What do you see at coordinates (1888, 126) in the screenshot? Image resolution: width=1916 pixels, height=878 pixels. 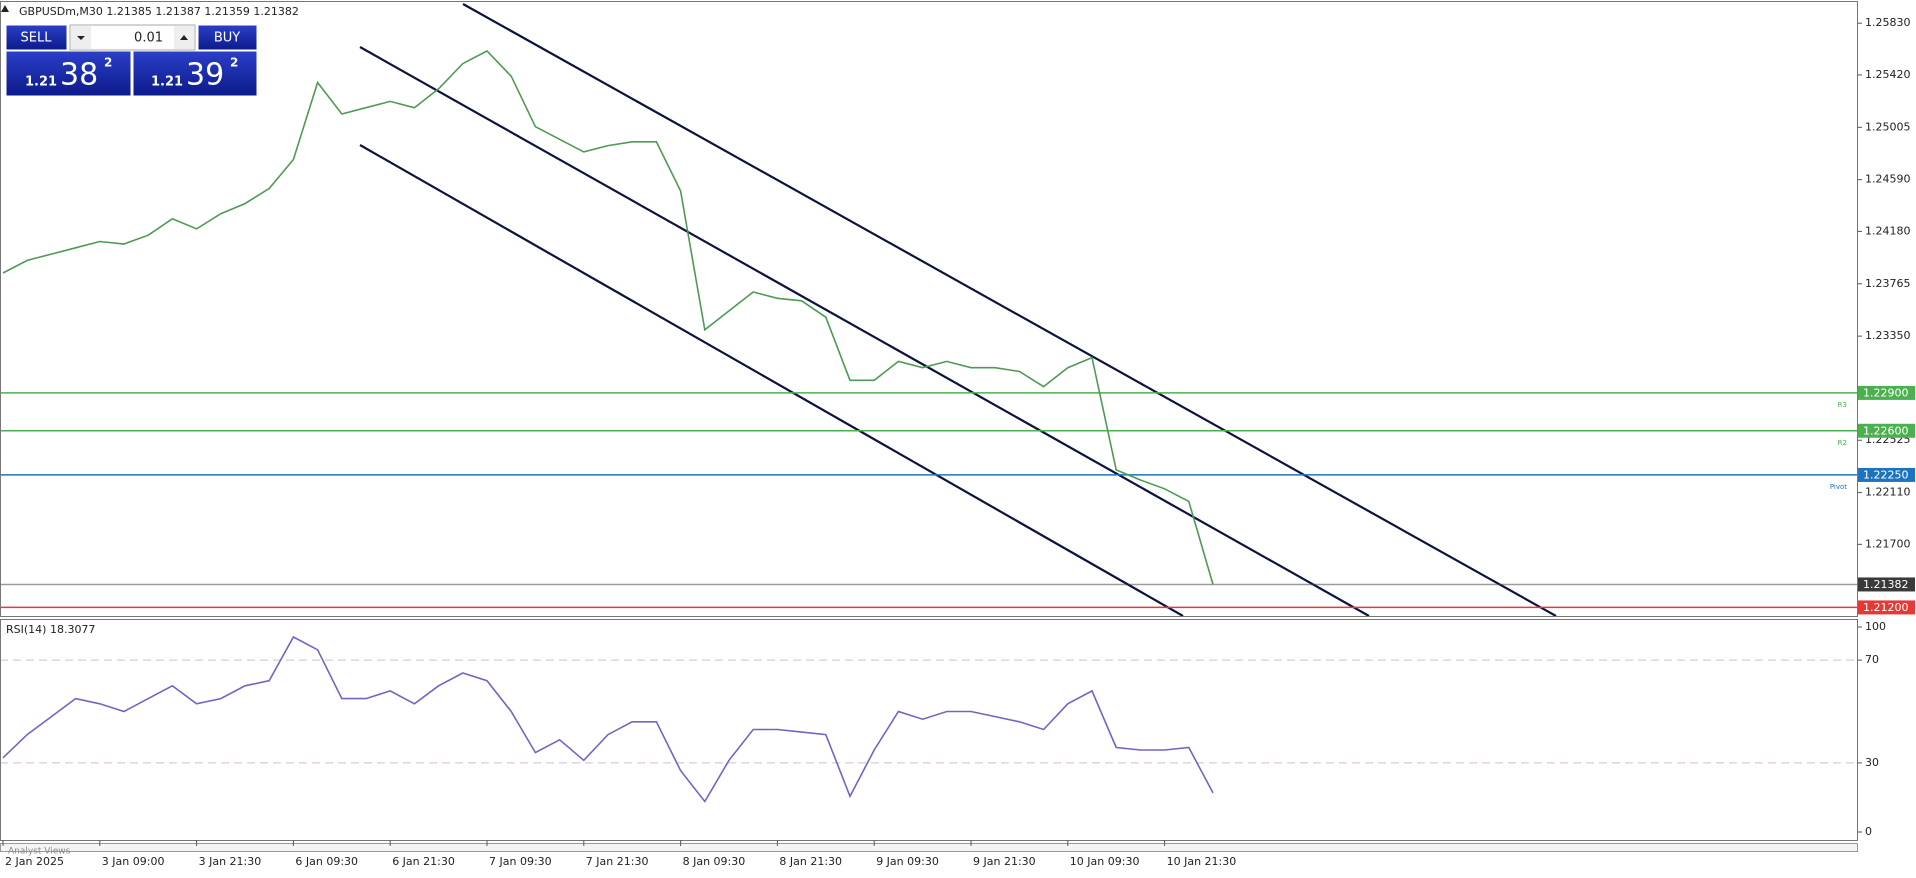 I see `y-tick-label: 1.25005` at bounding box center [1888, 126].